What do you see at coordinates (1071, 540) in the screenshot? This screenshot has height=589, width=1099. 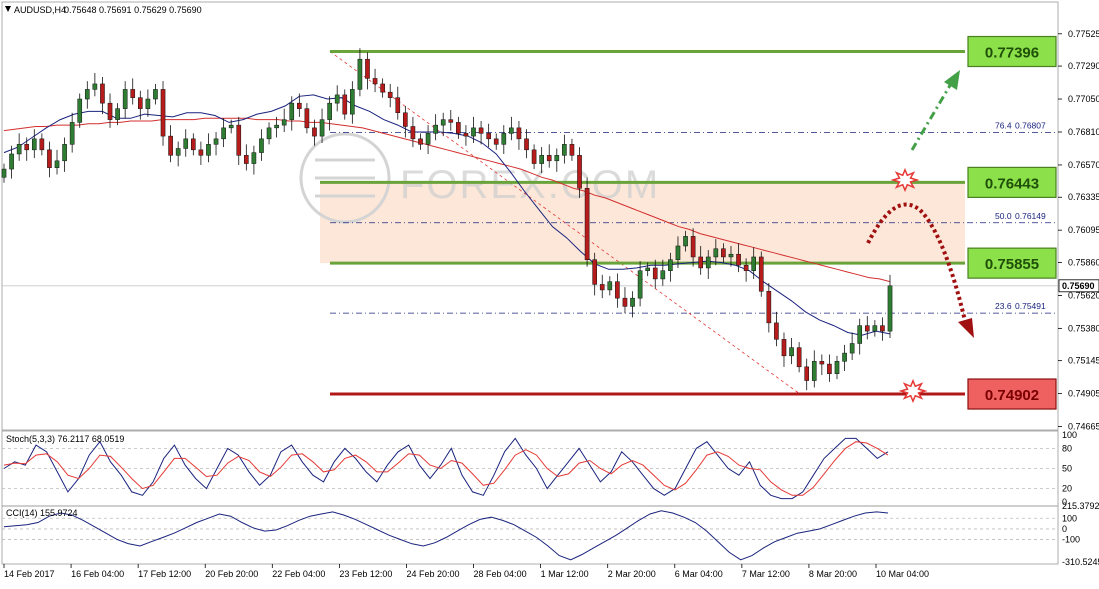 I see `cci-tick-label: -100` at bounding box center [1071, 540].